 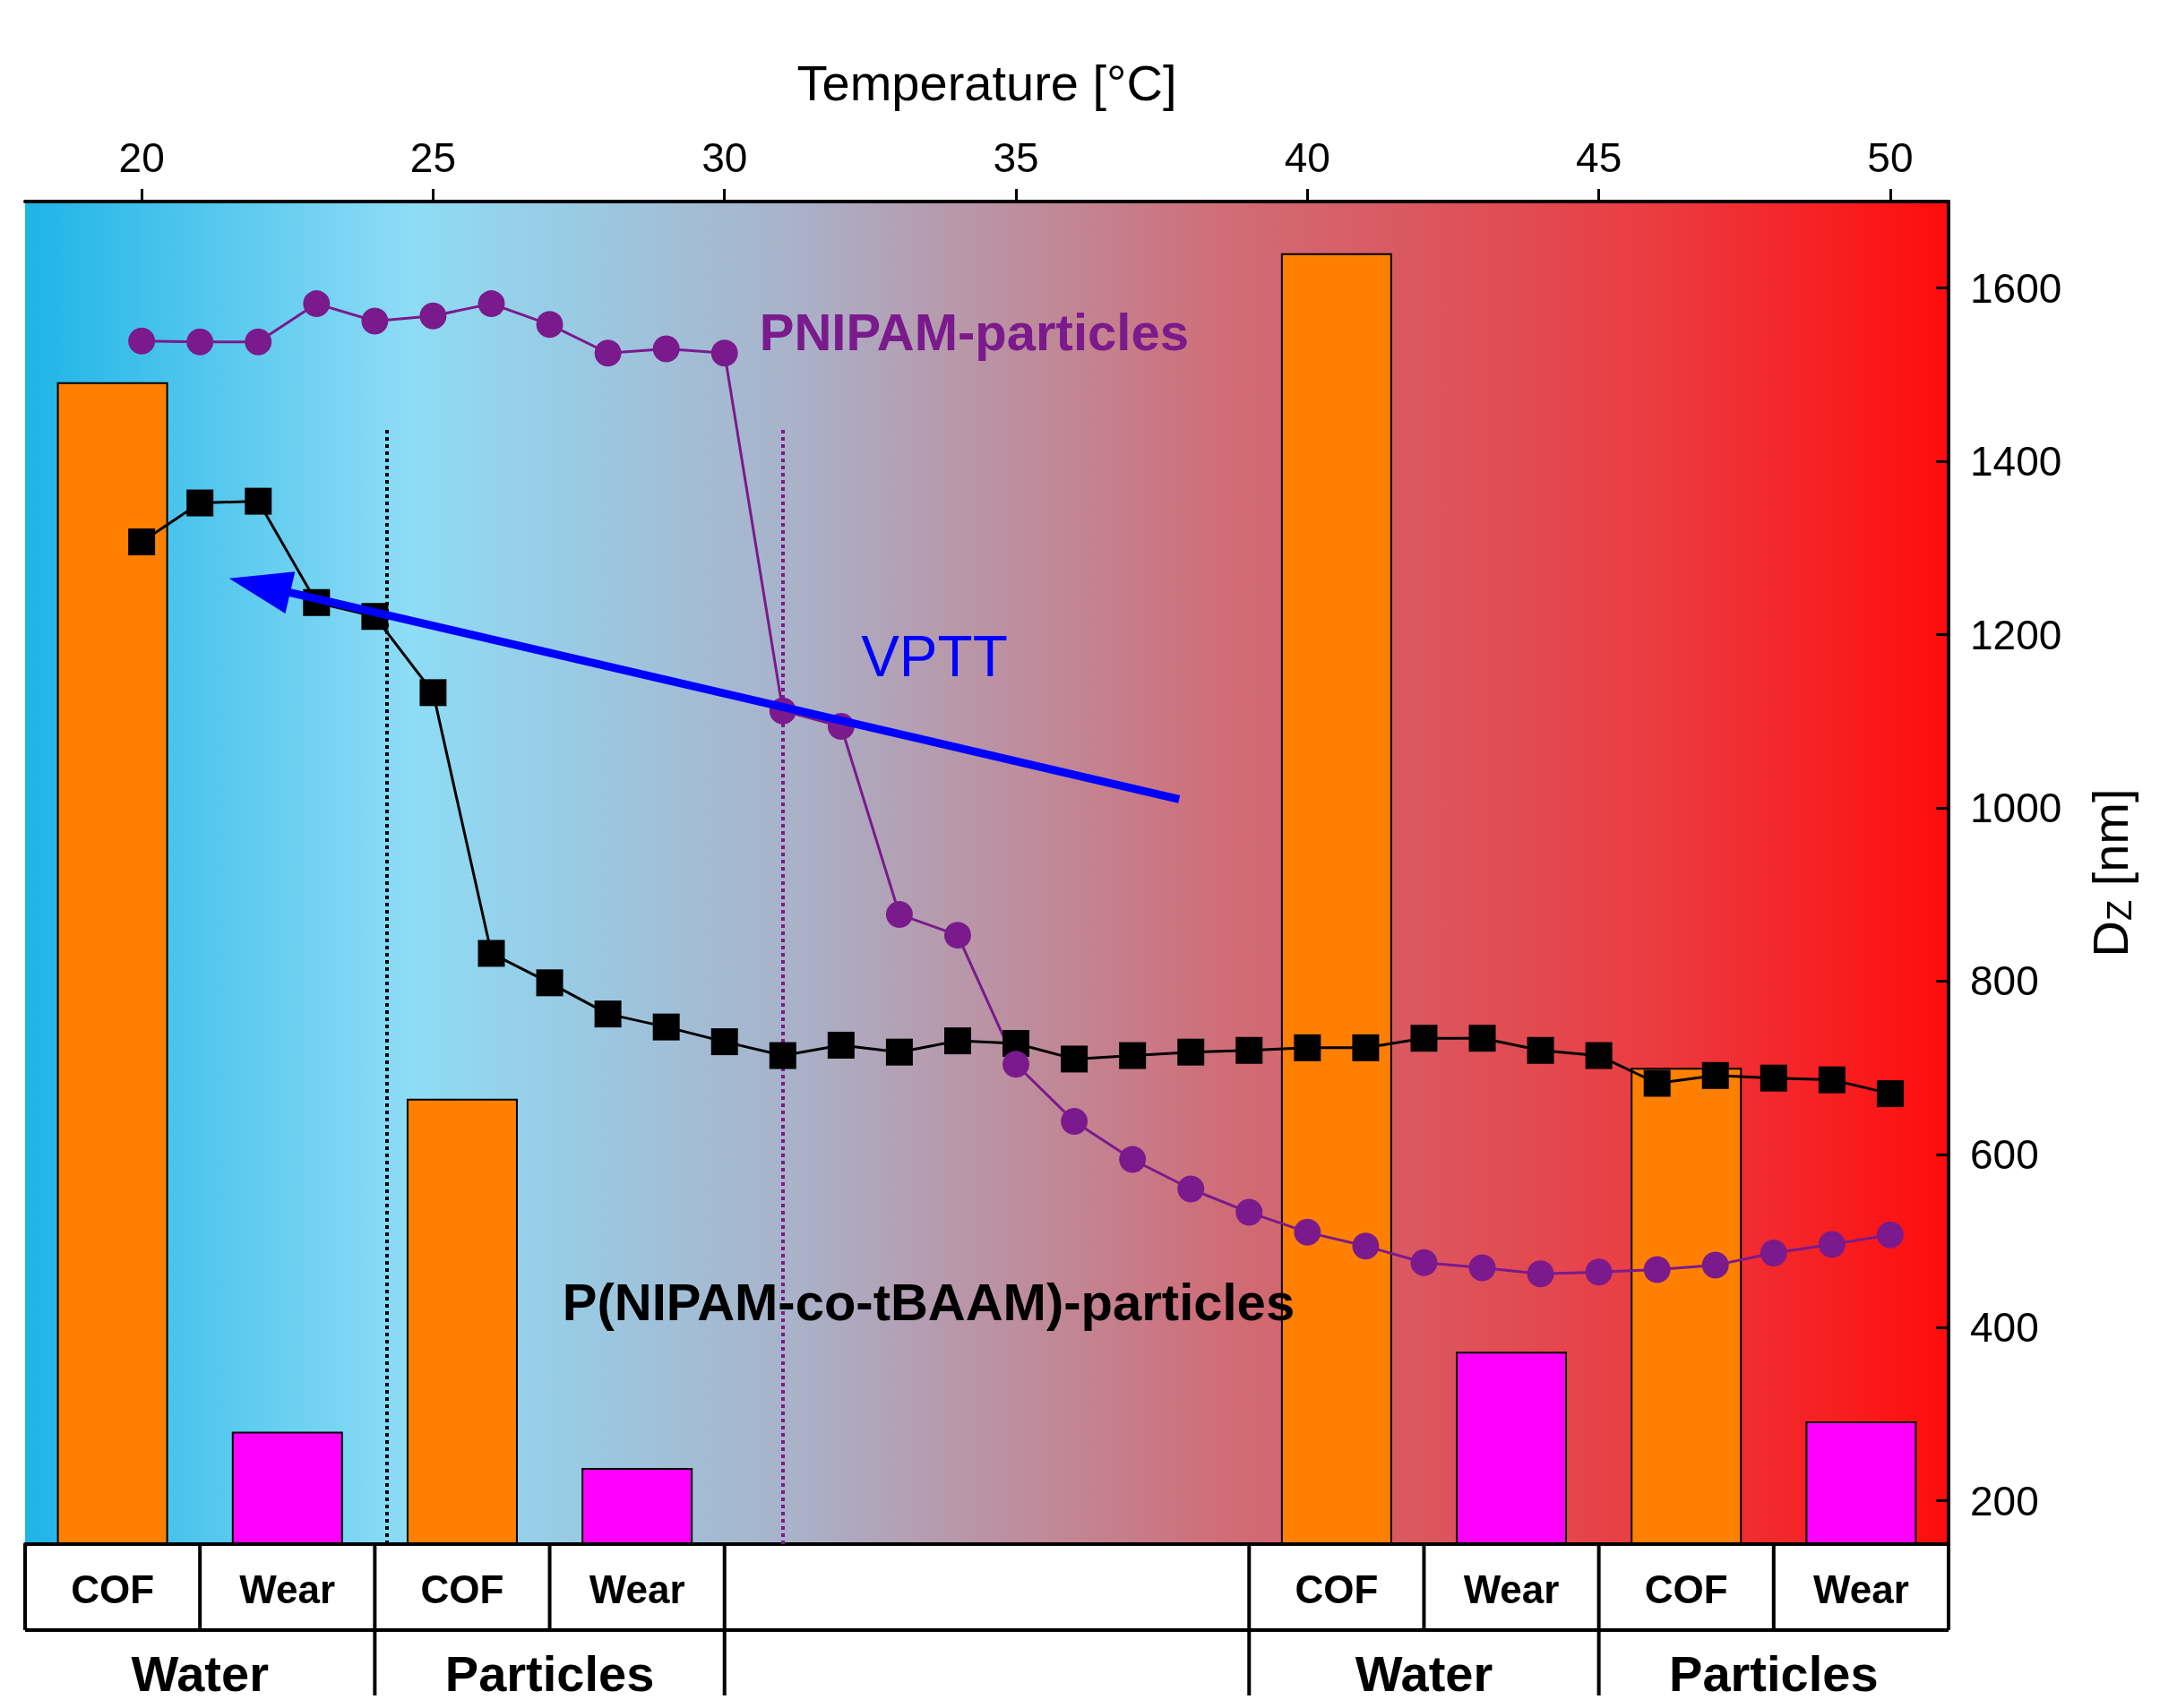 What do you see at coordinates (974, 332) in the screenshot?
I see `series-label: PNIPAM-particles` at bounding box center [974, 332].